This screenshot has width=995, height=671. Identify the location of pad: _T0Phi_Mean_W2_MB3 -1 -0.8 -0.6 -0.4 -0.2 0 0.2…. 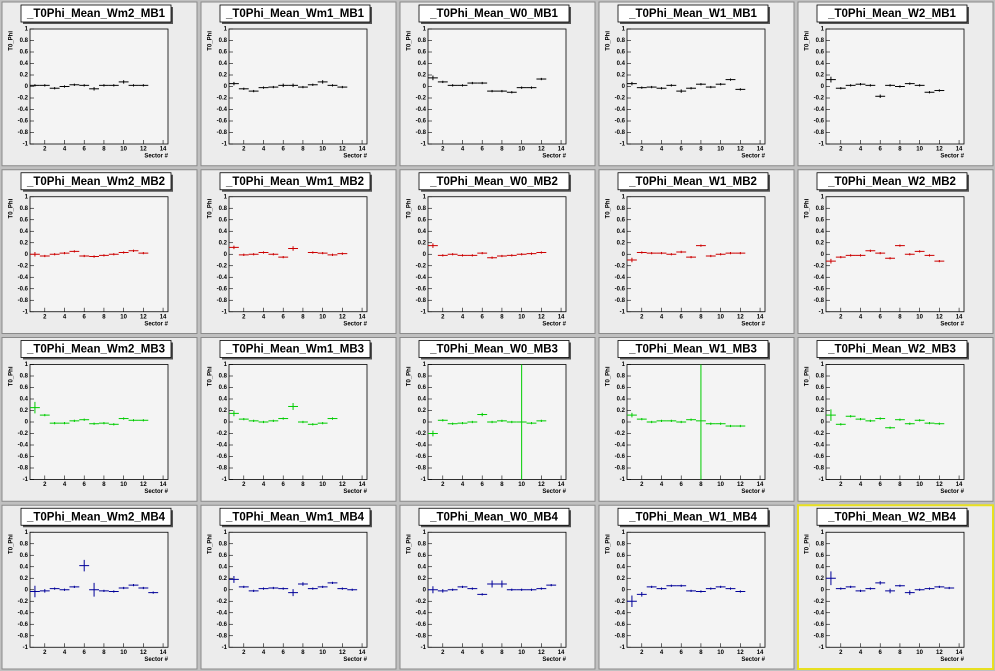
(895, 419).